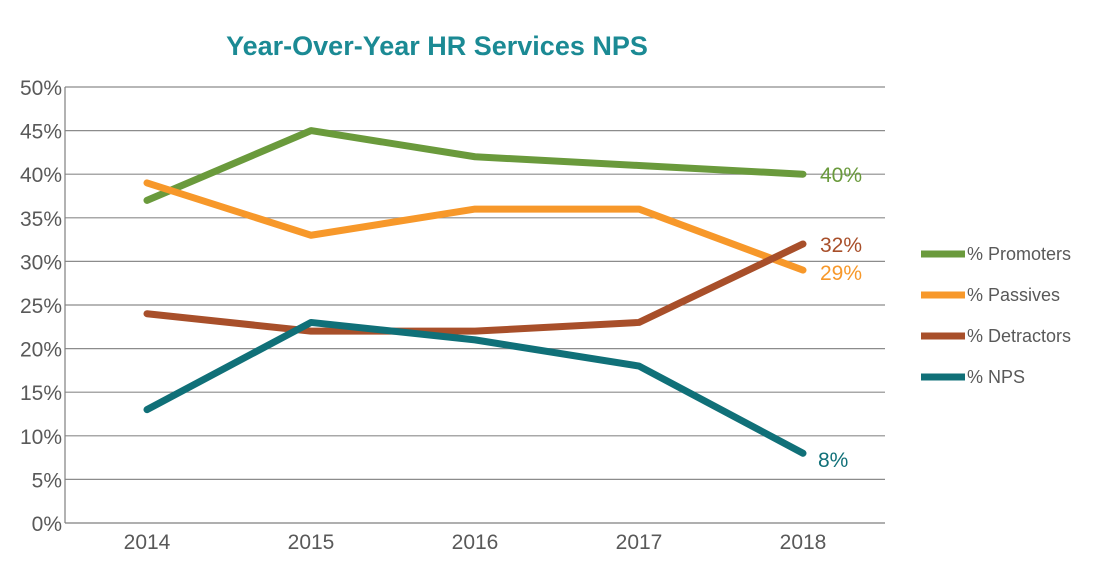  I want to click on series-end-label: 29%, so click(841, 273).